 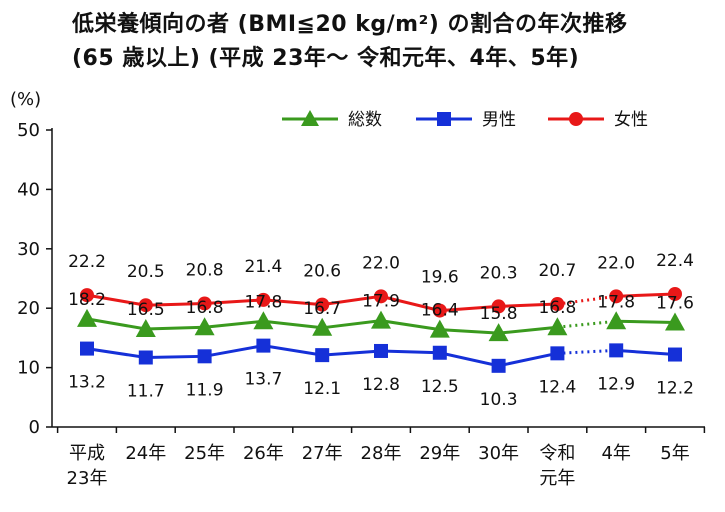 What do you see at coordinates (87, 453) in the screenshot?
I see `x-tick-label: 平成` at bounding box center [87, 453].